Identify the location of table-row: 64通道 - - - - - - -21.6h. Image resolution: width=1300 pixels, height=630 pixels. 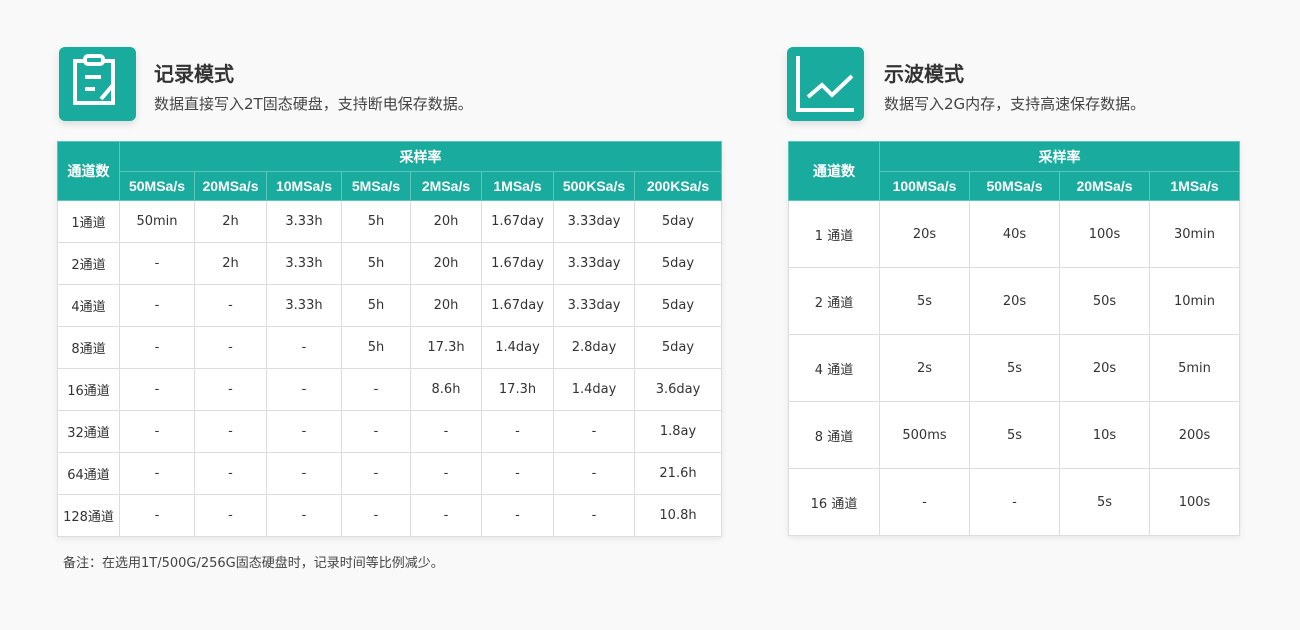
(389, 473).